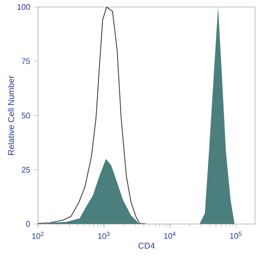 The width and height of the screenshot is (260, 265). Describe the element at coordinates (11, 115) in the screenshot. I see `y-axis-title: Relative Cell Number` at that location.